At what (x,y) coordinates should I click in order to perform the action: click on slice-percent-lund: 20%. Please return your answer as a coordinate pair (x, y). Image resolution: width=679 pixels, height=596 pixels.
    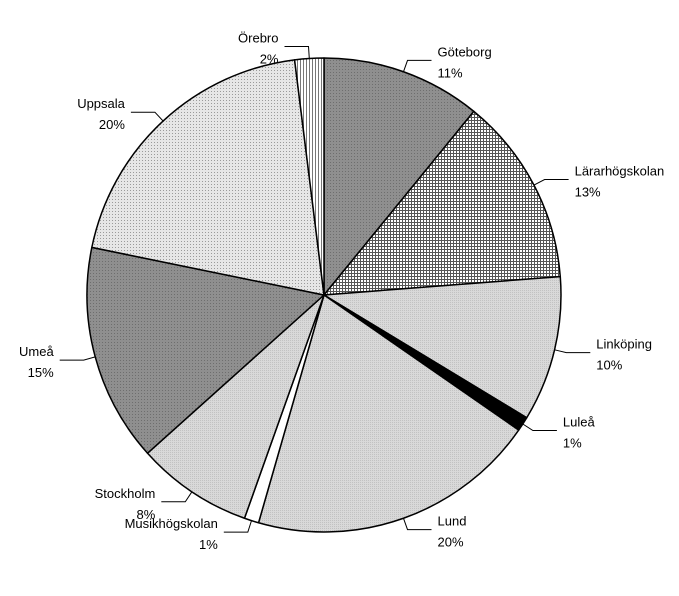
    Looking at the image, I should click on (451, 542).